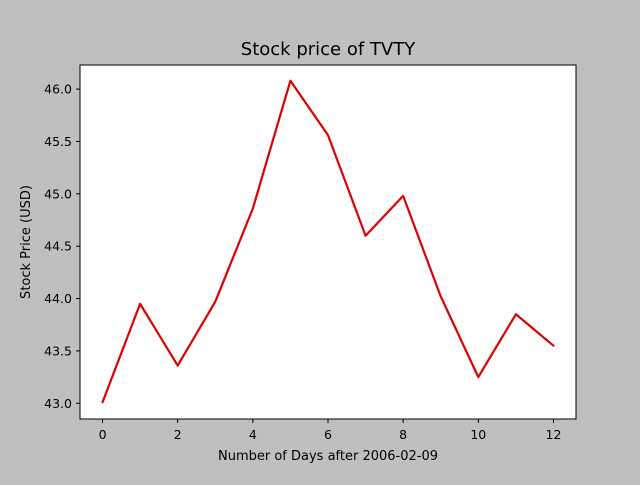 The width and height of the screenshot is (640, 485). Describe the element at coordinates (58, 350) in the screenshot. I see `y-tick-label: 43.5` at that location.